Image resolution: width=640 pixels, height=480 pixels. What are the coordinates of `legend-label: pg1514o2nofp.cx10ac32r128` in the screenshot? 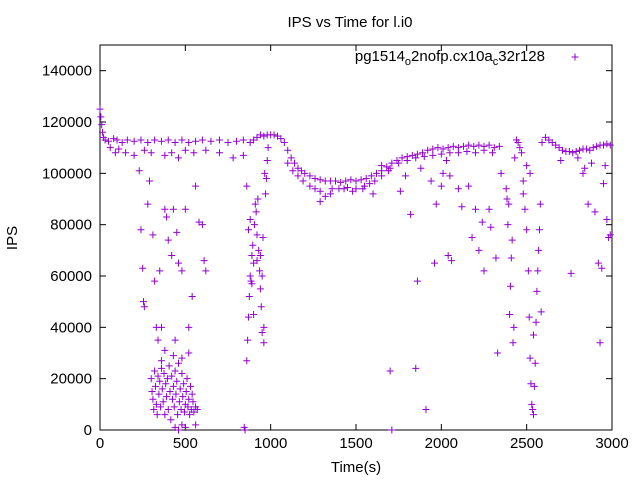 It's located at (450, 58).